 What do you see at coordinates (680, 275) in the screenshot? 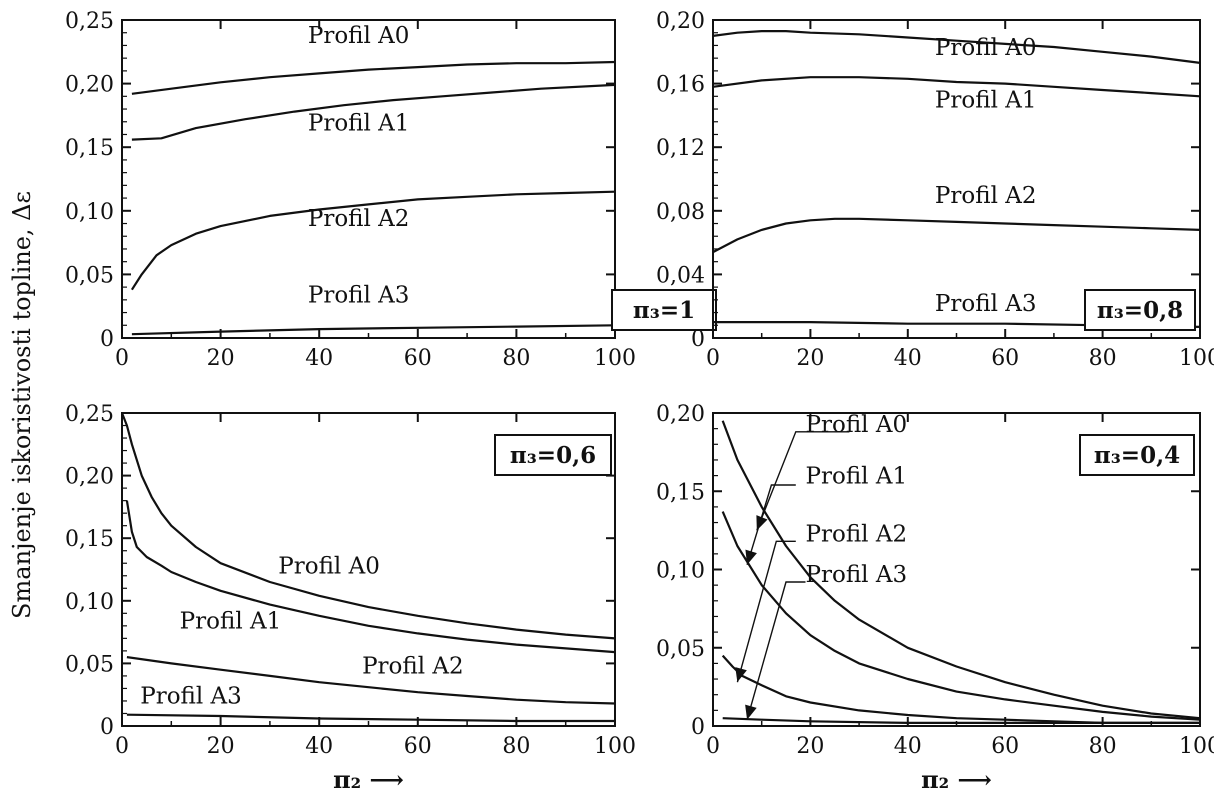
I see `y-tick-label: 0,04` at bounding box center [680, 275].